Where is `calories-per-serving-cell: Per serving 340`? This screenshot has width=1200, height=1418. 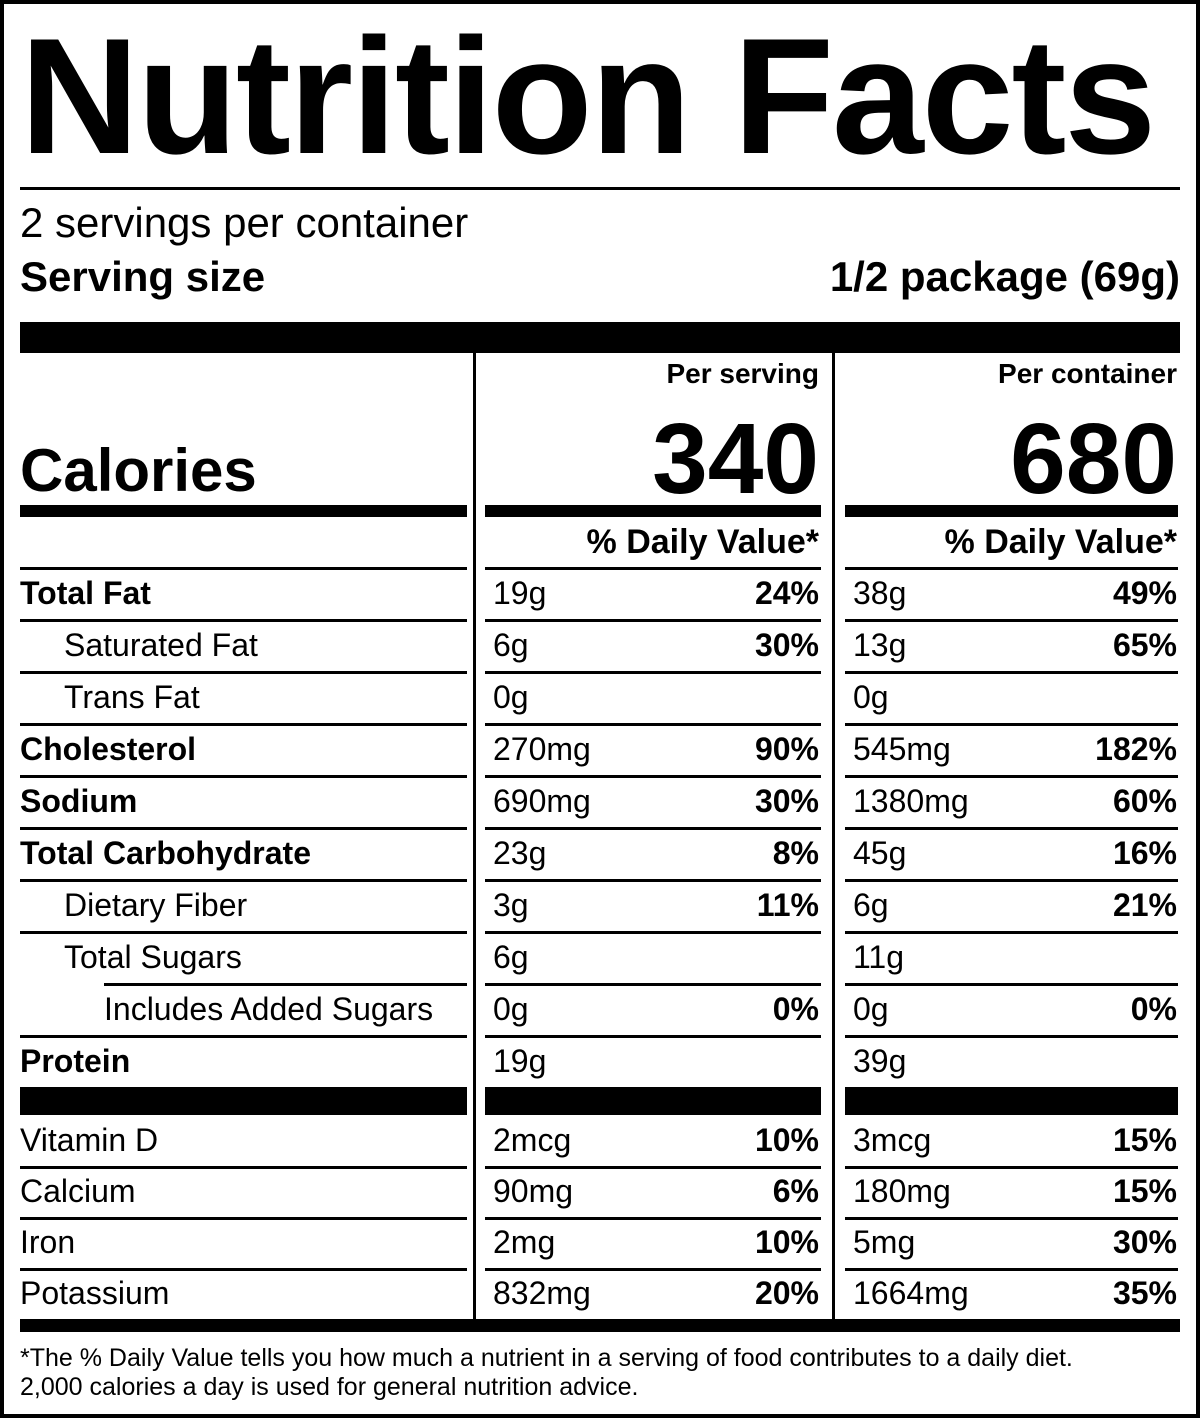
calories-per-serving-cell: Per serving 340 is located at coordinates (652, 431).